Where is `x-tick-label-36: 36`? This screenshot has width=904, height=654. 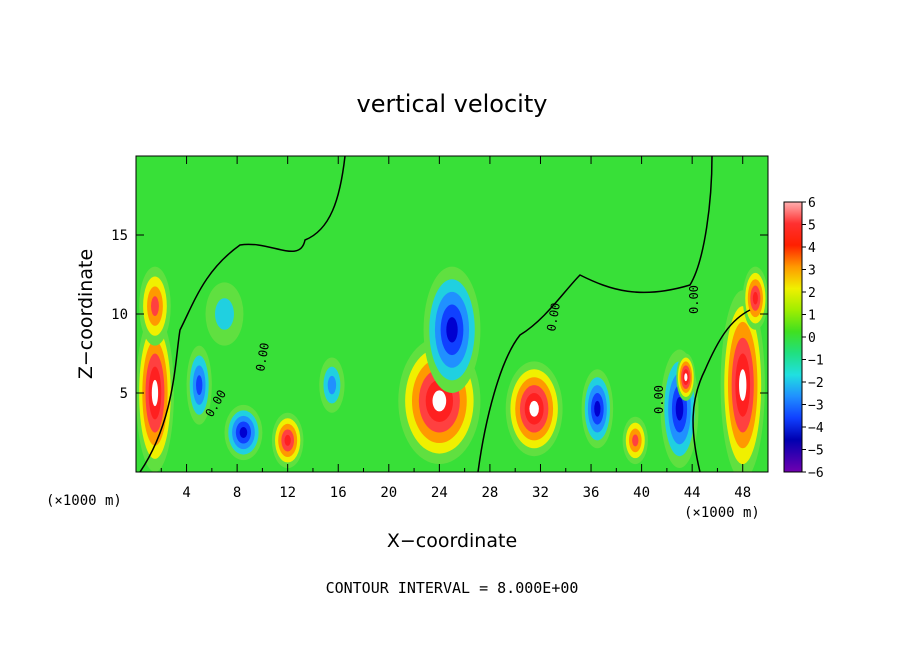 x-tick-label-36: 36 is located at coordinates (591, 493).